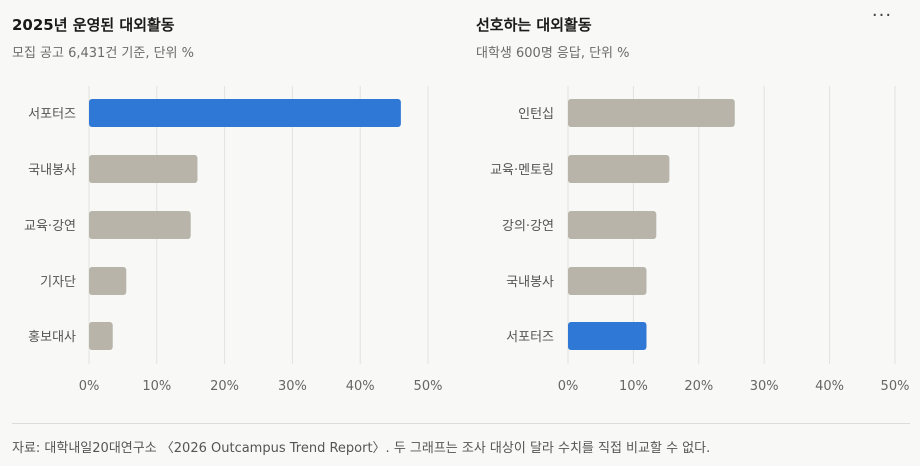 The image size is (920, 466). What do you see at coordinates (103, 53) in the screenshot?
I see `chart-subtitle: 모집 공고 6,431건 기준, 단위 %` at bounding box center [103, 53].